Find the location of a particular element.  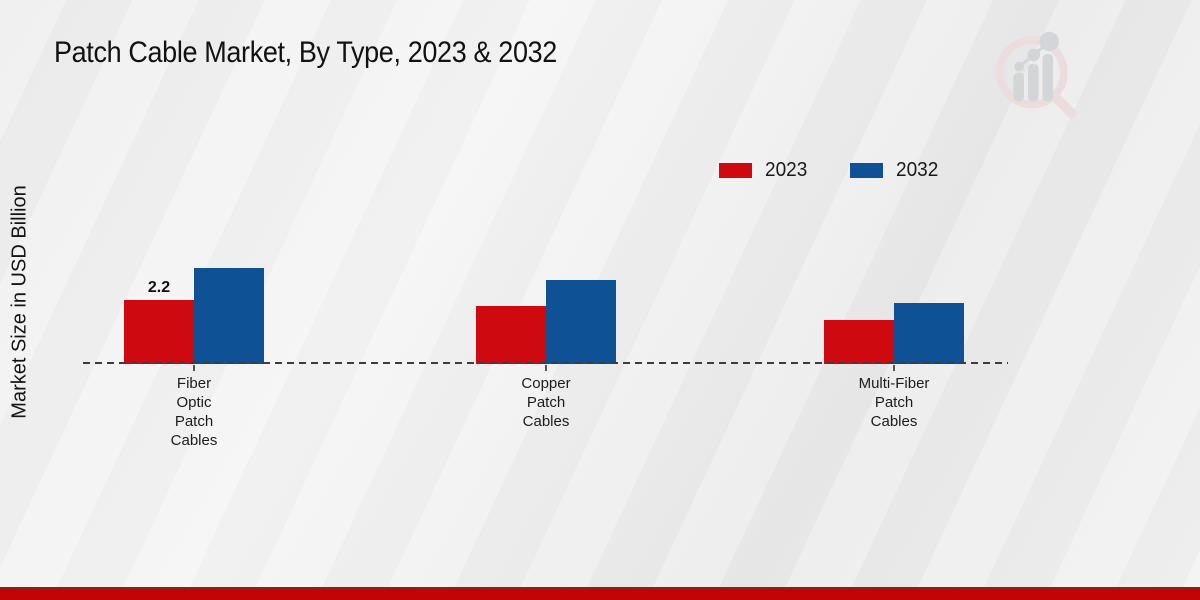

legend-item-2032: 2032 is located at coordinates (895, 170).